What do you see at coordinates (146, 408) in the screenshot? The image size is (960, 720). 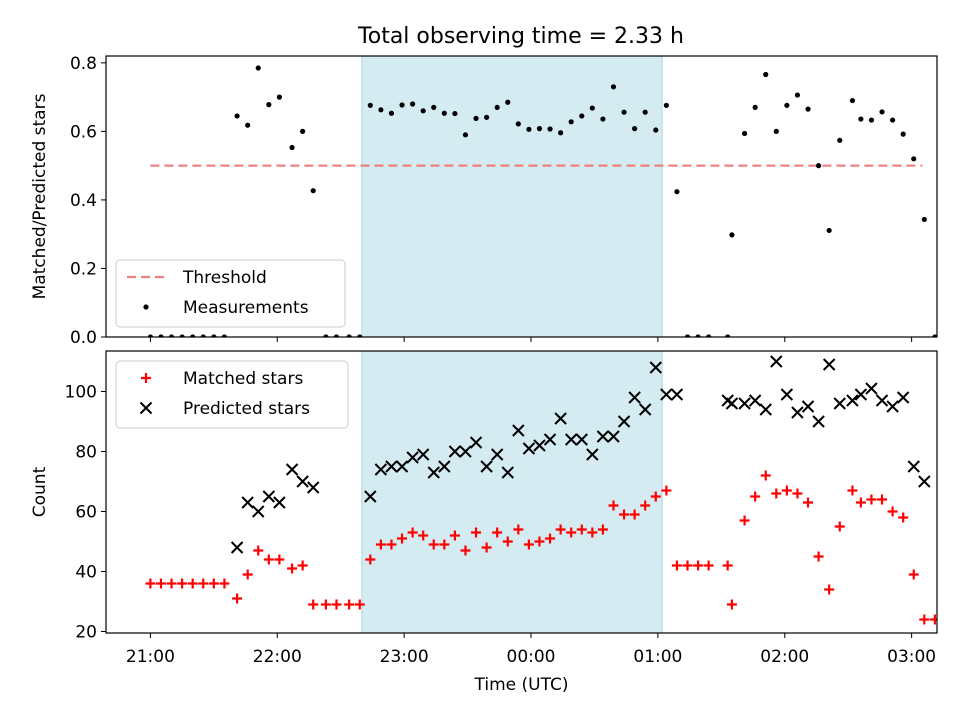 I see `legend-predicted-swatch` at bounding box center [146, 408].